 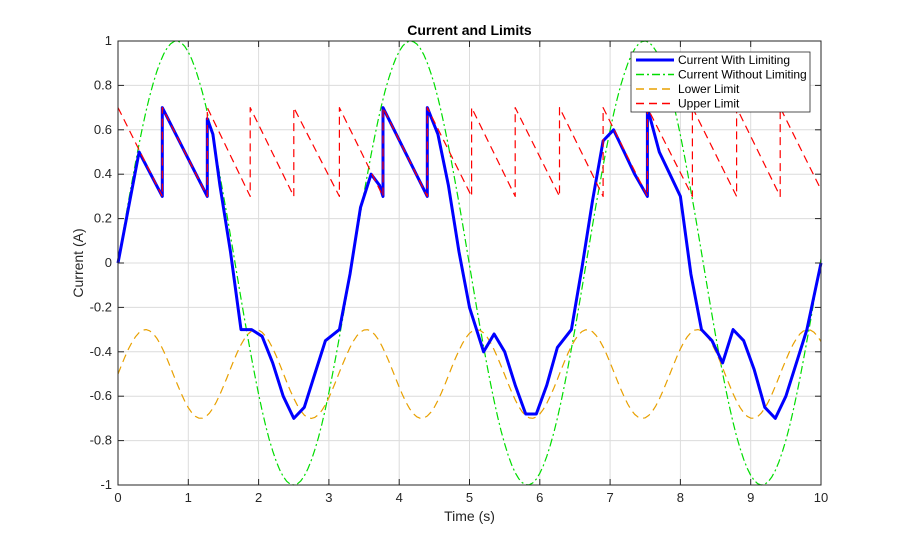 I want to click on y-tick-label: 0.4, so click(x=103, y=173).